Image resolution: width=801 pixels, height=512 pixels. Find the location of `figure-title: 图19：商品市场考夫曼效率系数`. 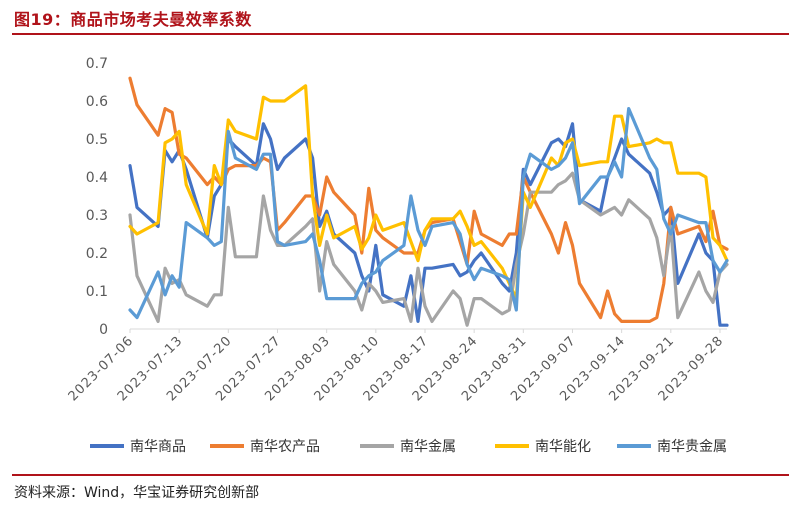

figure-title: 图19：商品市场考夫曼效率系数 is located at coordinates (133, 19).